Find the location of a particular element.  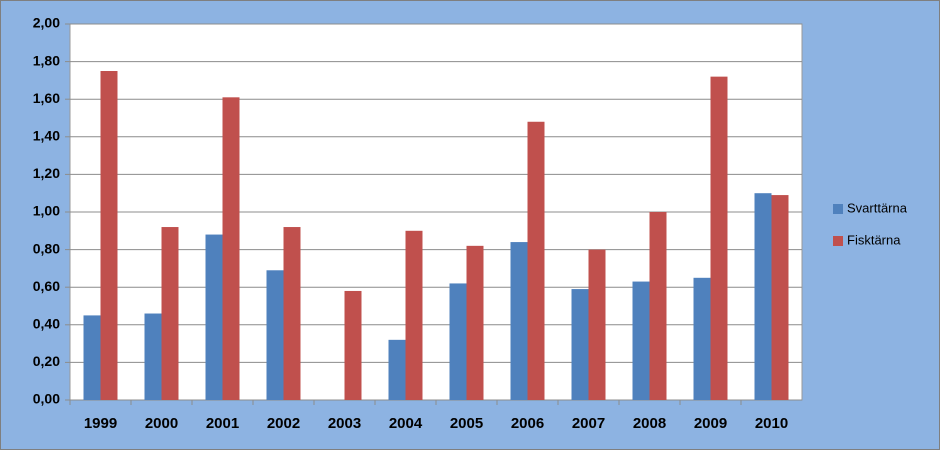

x-tick-label: 2005 is located at coordinates (466, 423).